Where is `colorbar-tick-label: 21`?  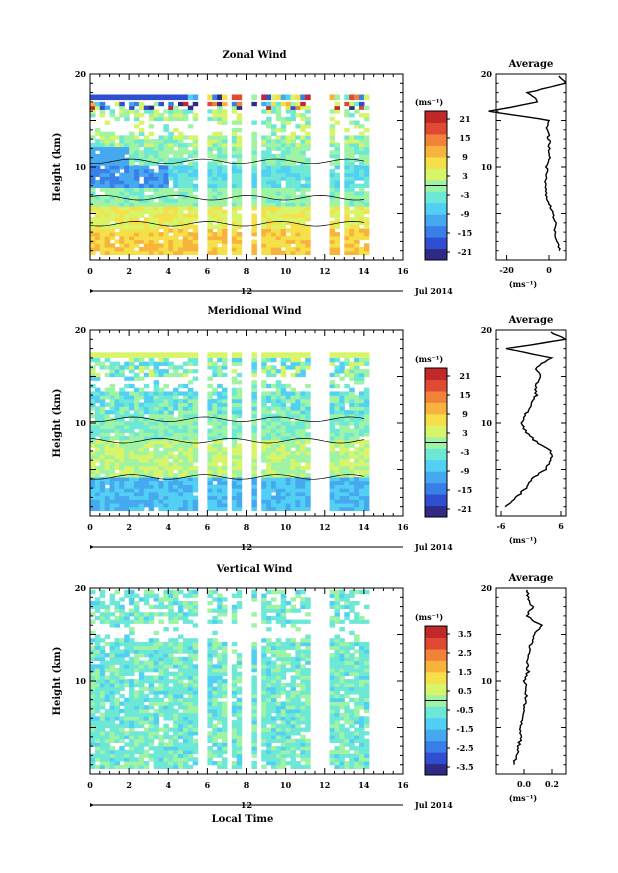
colorbar-tick-label: 21 is located at coordinates (464, 376).